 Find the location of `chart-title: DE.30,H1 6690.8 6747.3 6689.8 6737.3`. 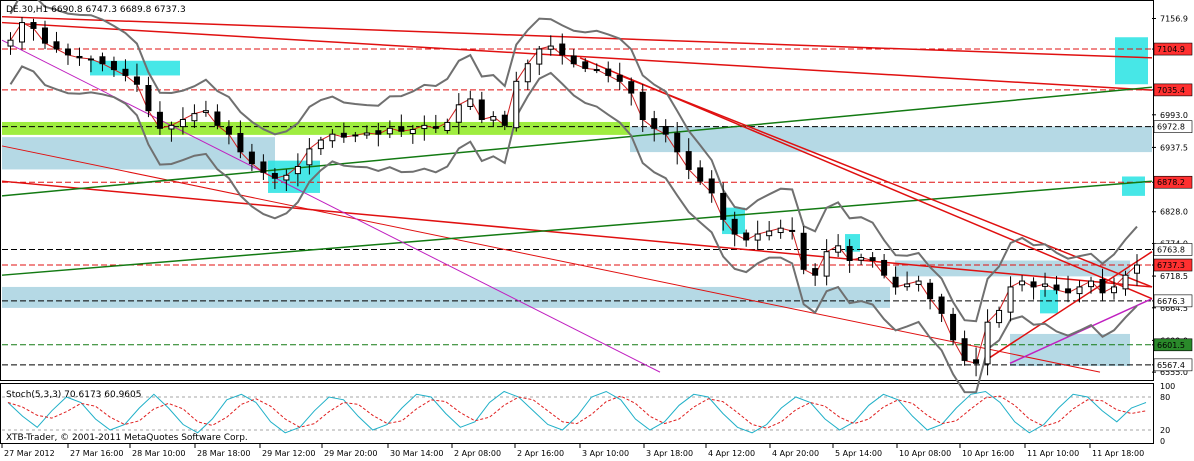

chart-title: DE.30,H1 6690.8 6747.3 6689.8 6737.3 is located at coordinates (96, 10).